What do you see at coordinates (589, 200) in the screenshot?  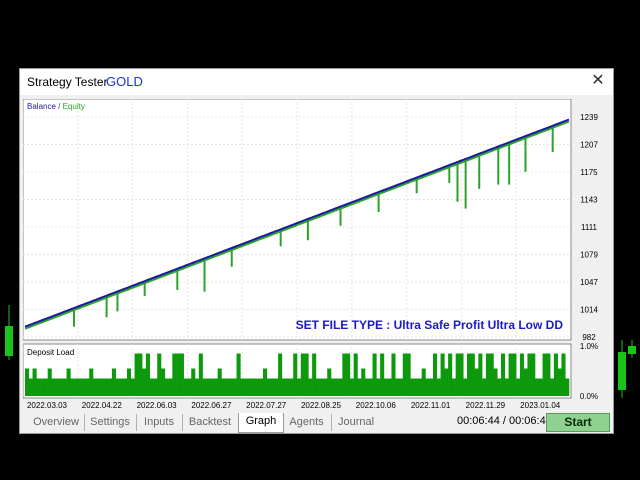 I see `y-tick-label: 1143` at bounding box center [589, 200].